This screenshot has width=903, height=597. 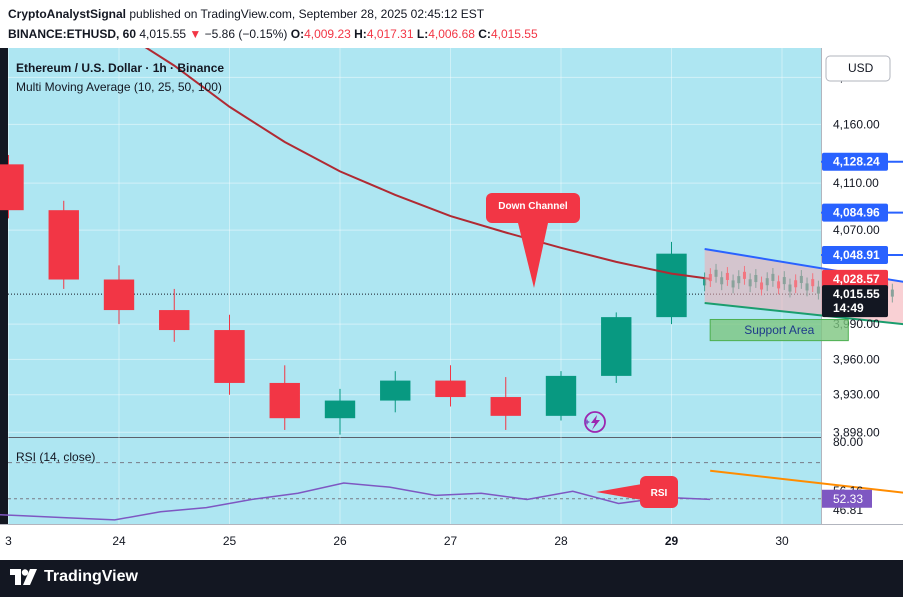 I want to click on support-area-box, so click(x=779, y=330).